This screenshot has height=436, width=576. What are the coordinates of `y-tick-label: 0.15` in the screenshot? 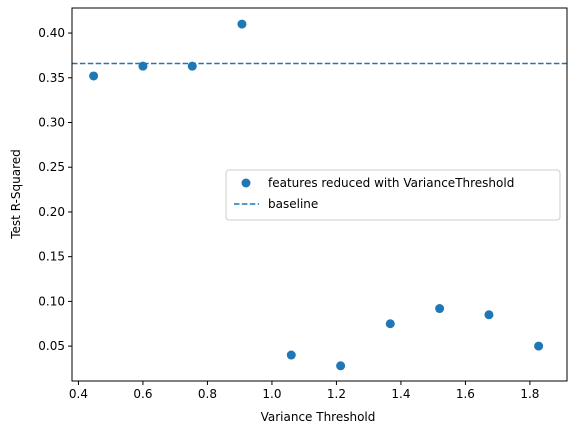 It's located at (51, 257).